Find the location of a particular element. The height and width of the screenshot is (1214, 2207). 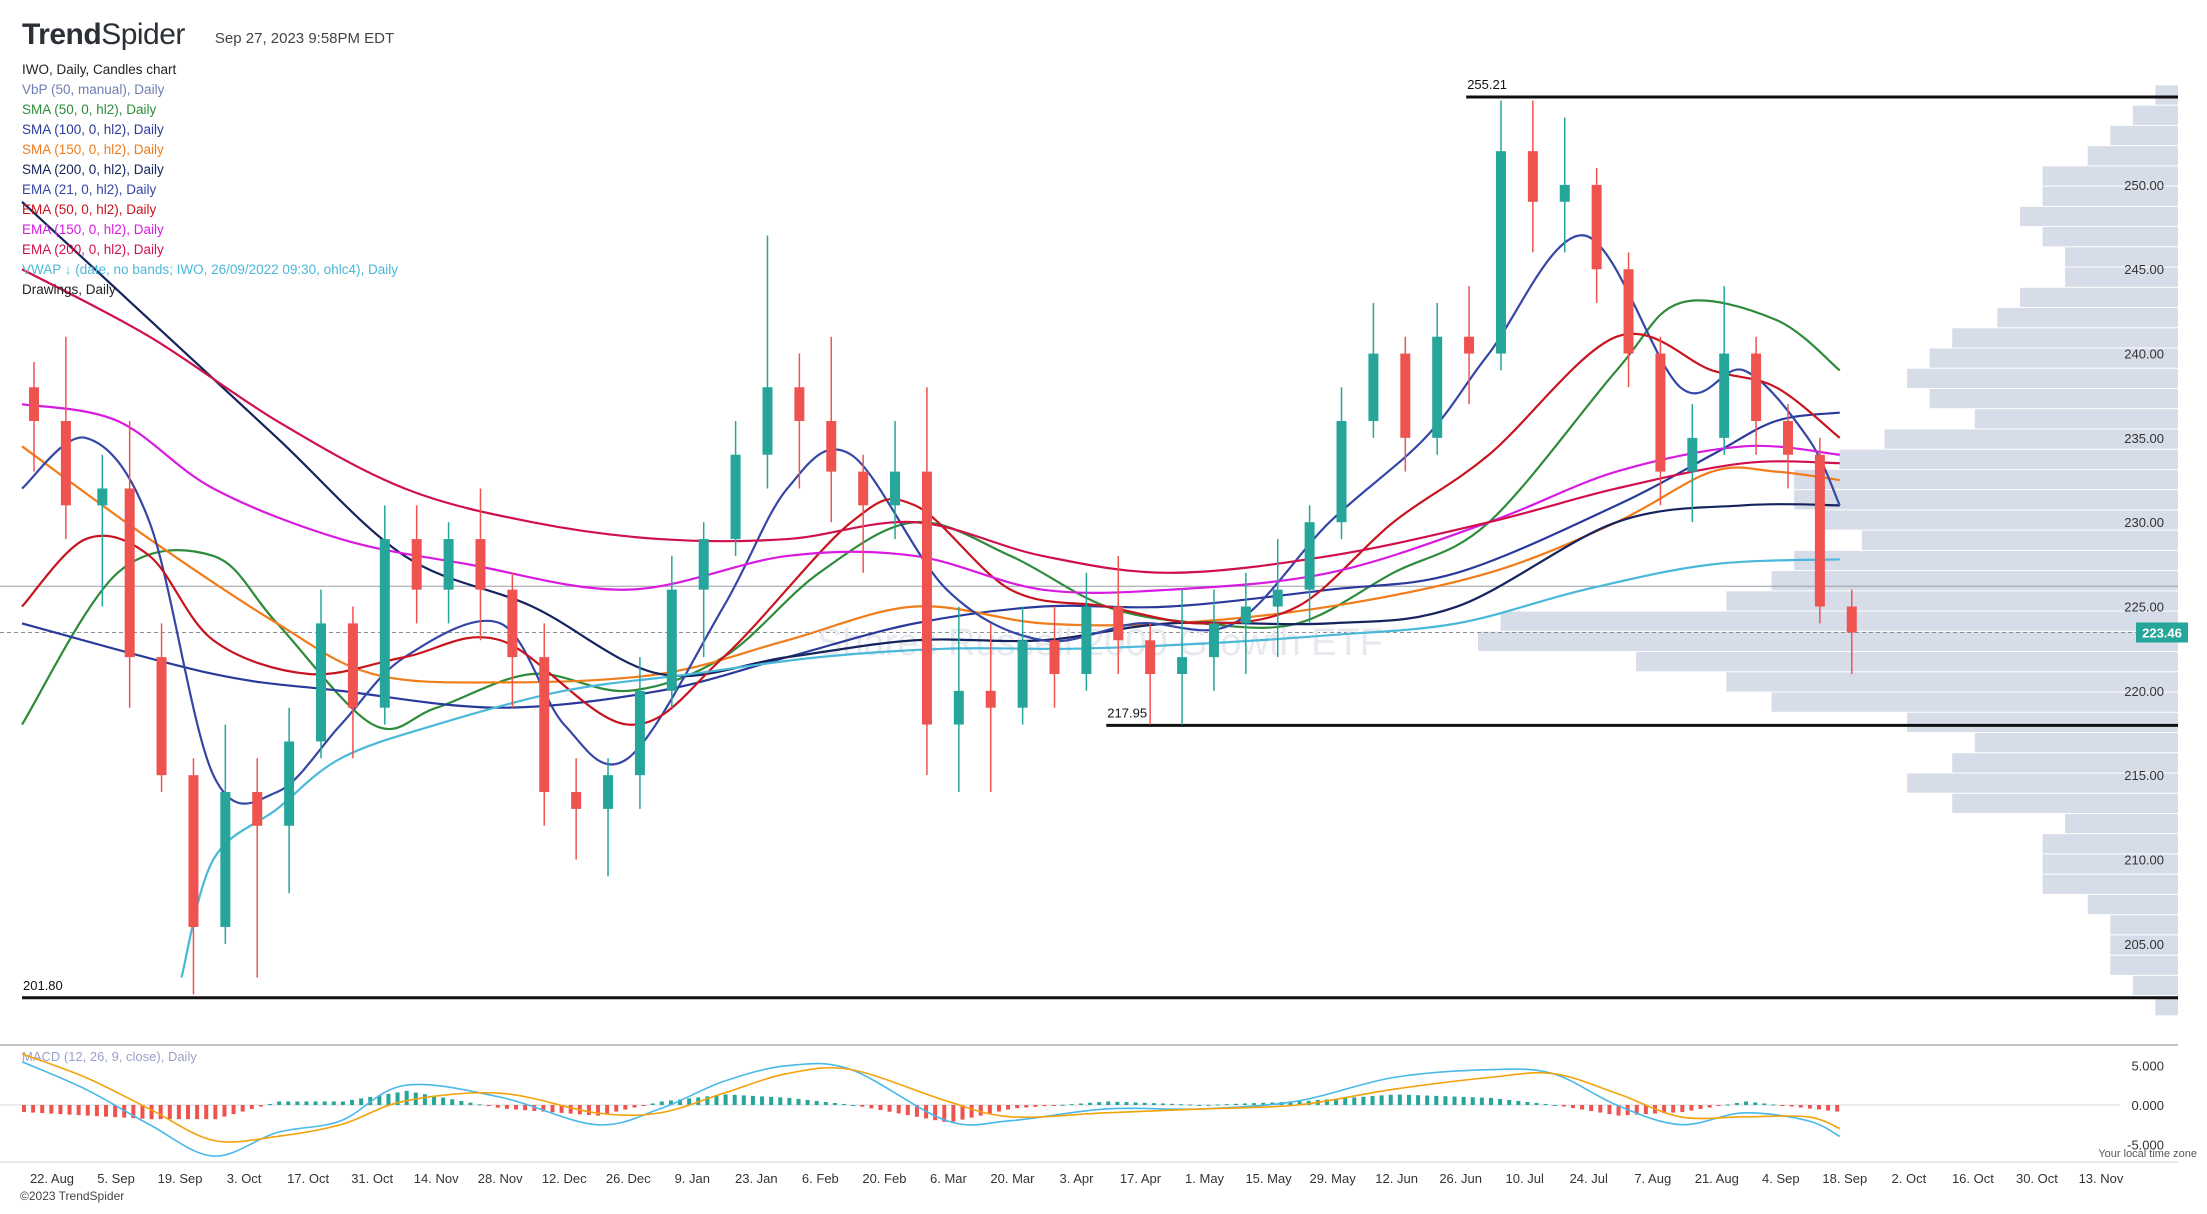

level-label: 217.95 is located at coordinates (1127, 712).